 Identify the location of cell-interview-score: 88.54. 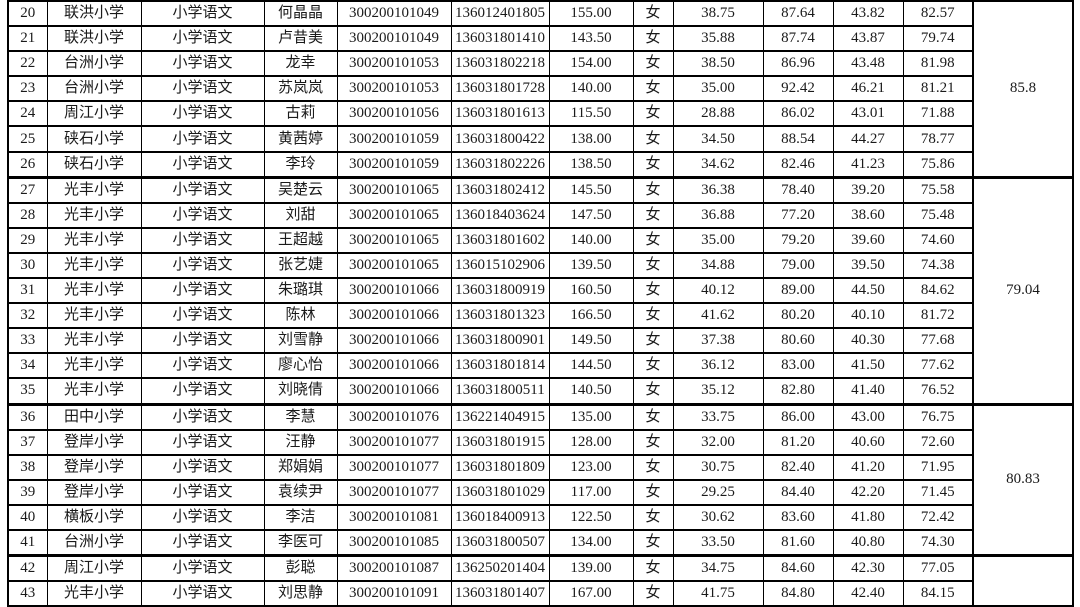
(798, 139).